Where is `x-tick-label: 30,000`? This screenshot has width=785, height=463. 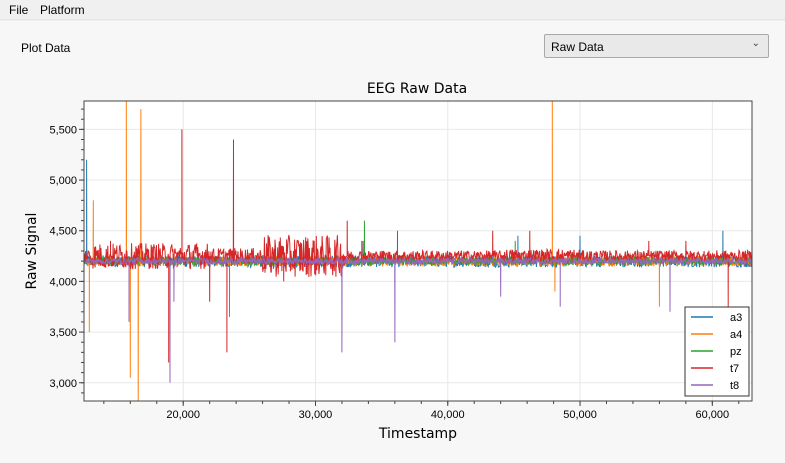 x-tick-label: 30,000 is located at coordinates (316, 415).